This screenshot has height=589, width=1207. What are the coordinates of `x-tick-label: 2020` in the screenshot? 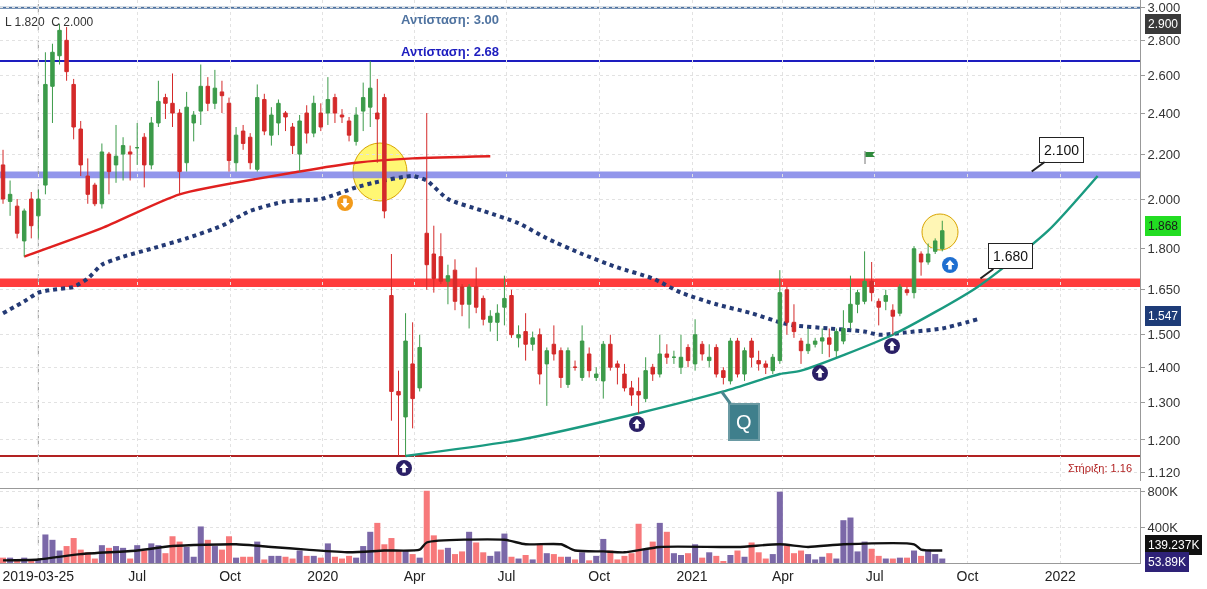 It's located at (323, 575).